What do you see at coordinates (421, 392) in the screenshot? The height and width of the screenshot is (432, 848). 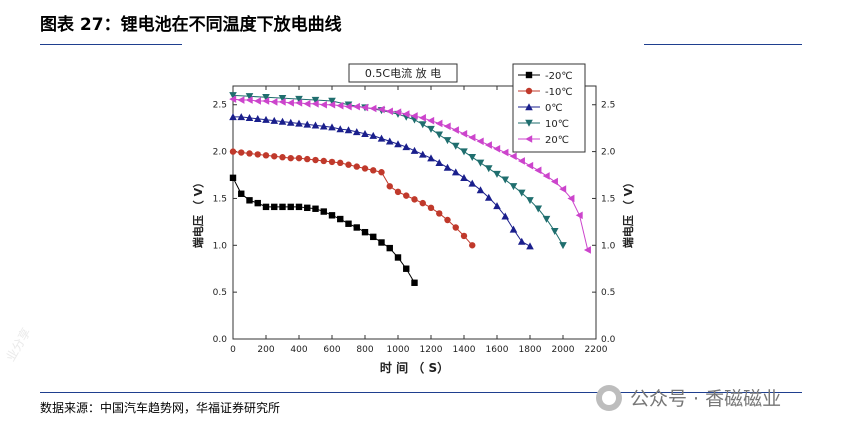 I see `footer-rule` at bounding box center [421, 392].